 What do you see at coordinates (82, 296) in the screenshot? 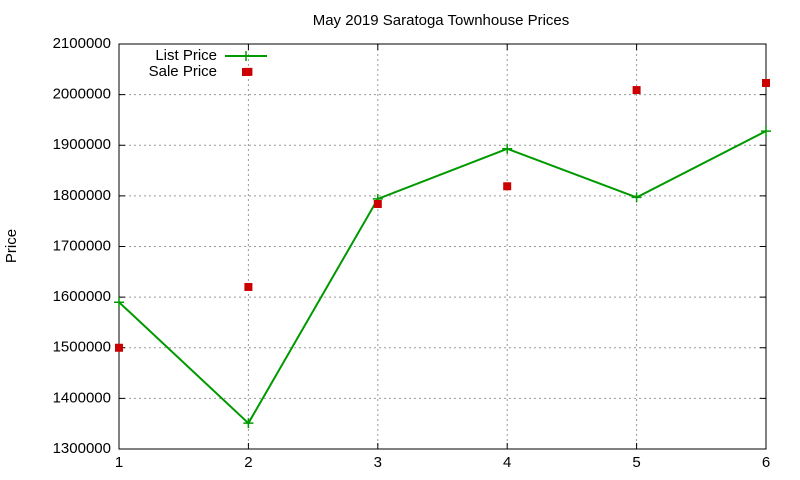
I see `y-tick-label: 1600000` at bounding box center [82, 296].